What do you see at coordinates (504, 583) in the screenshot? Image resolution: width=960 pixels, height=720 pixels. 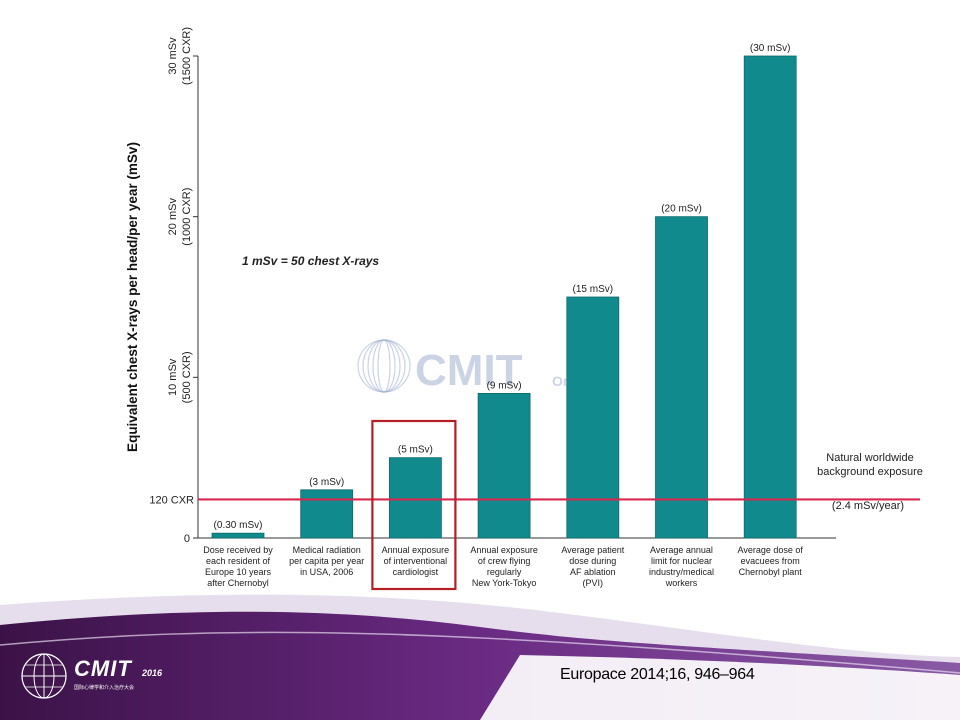 I see `category-label: New York-Tokyo` at bounding box center [504, 583].